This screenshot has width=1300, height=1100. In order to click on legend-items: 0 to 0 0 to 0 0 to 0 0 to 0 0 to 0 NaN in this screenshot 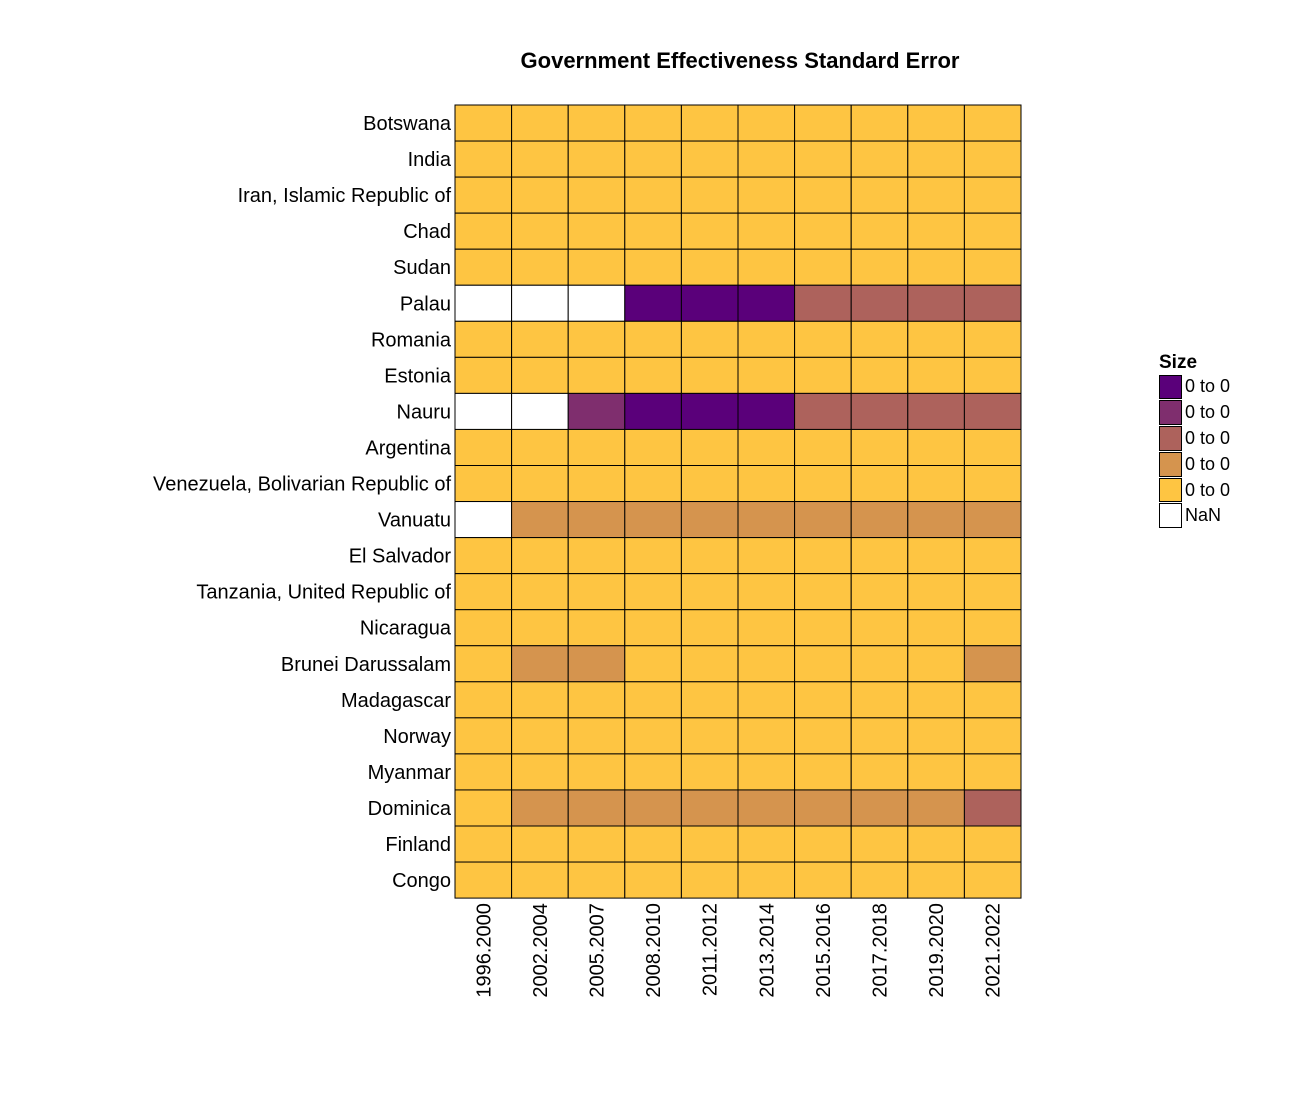, I will do `click(1194, 451)`.